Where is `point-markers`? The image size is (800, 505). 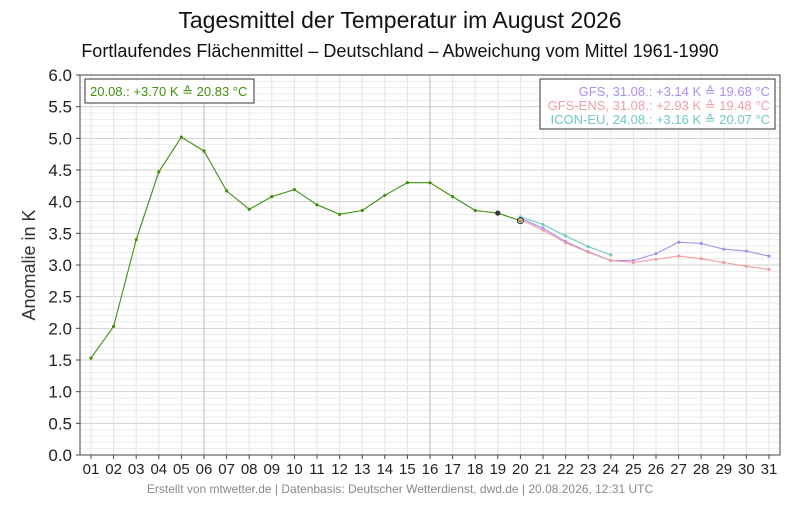
point-markers is located at coordinates (509, 217).